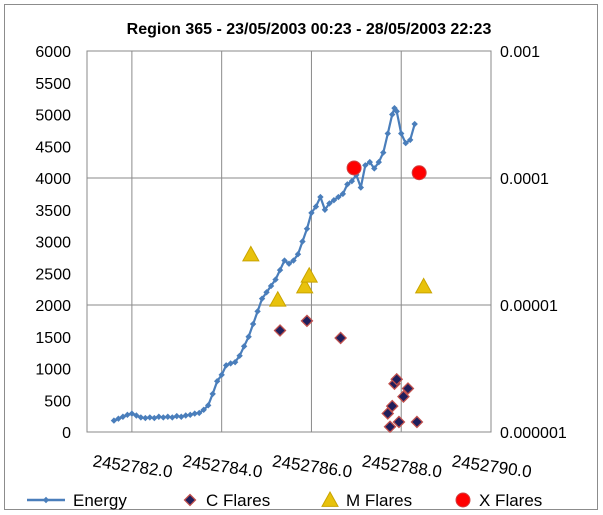 The image size is (603, 515). I want to click on series-x-flares, so click(386, 170).